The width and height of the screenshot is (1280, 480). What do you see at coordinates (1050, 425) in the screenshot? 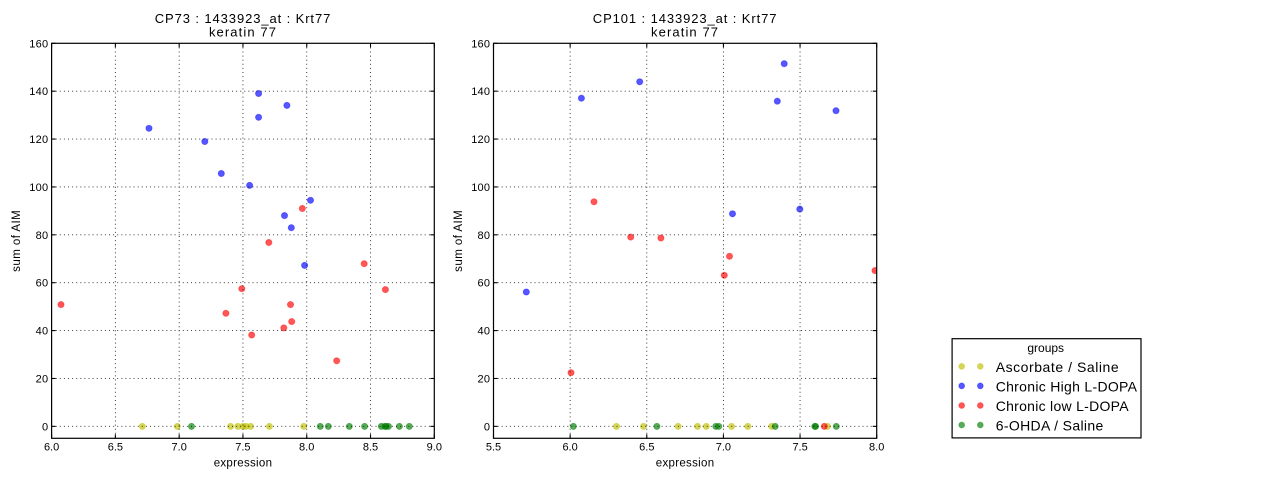
I see `svg-text: 6-OHDA / Saline` at bounding box center [1050, 425].